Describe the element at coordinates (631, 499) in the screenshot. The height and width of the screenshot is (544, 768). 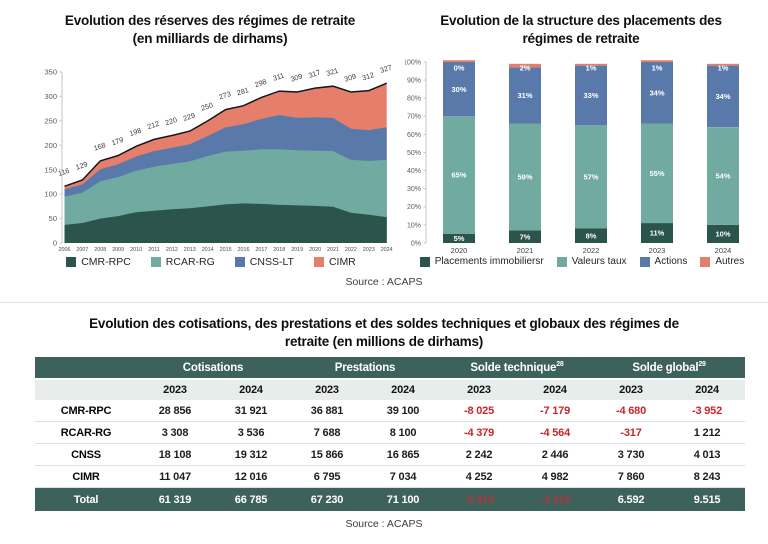
I see `value-cell: 6.592` at that location.